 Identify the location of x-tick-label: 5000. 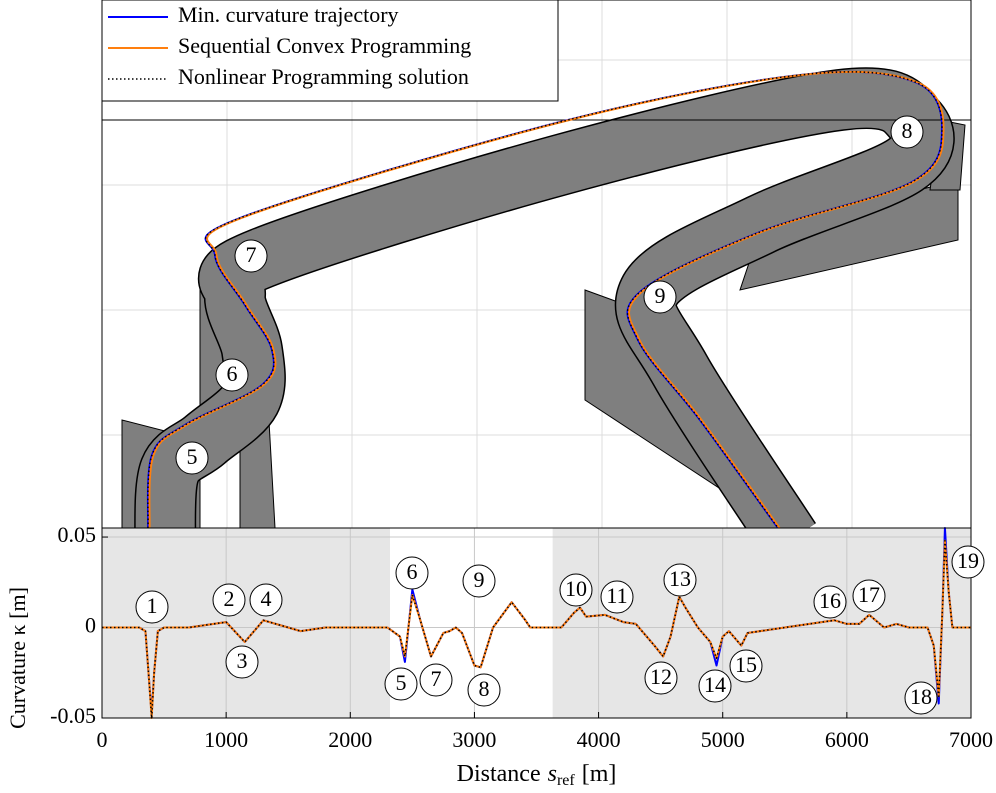
(723, 739).